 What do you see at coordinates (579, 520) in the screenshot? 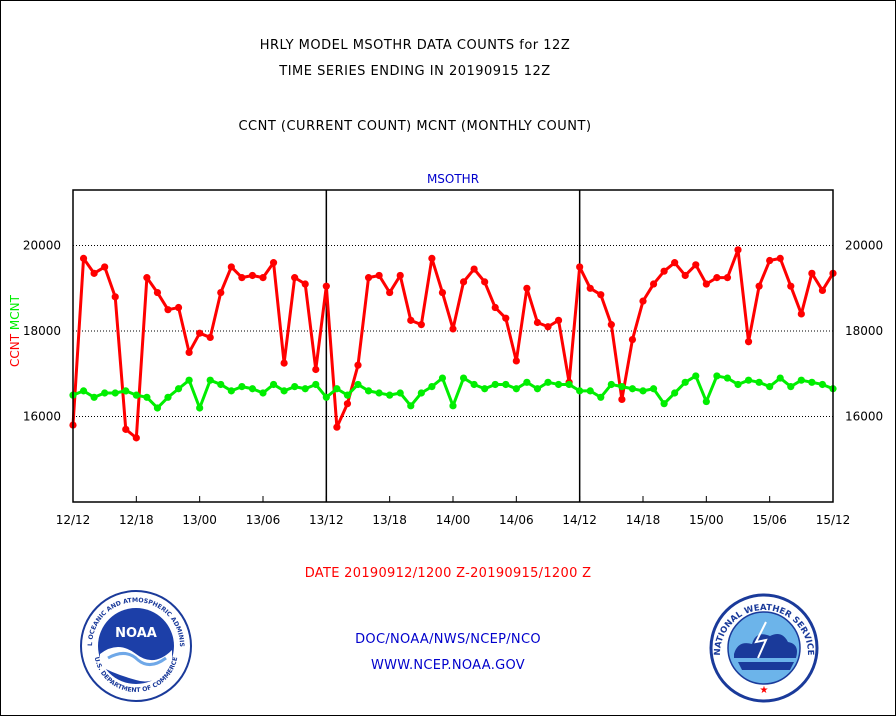
I see `x-tick-label: 14/12` at bounding box center [579, 520].